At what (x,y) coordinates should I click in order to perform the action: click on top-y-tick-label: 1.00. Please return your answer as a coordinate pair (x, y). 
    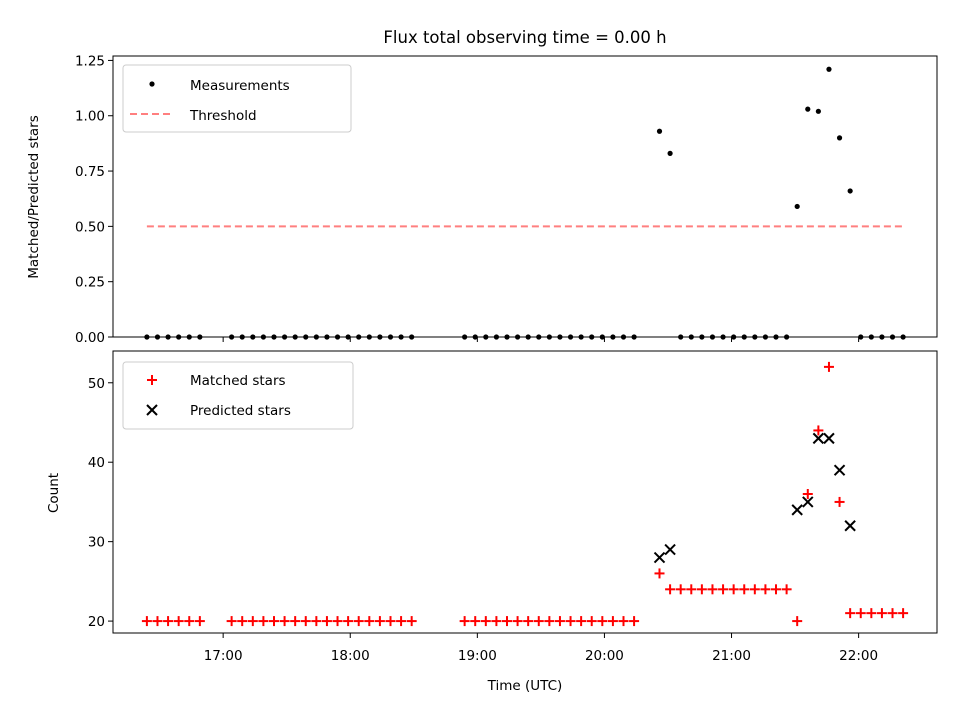
    Looking at the image, I should click on (90, 117).